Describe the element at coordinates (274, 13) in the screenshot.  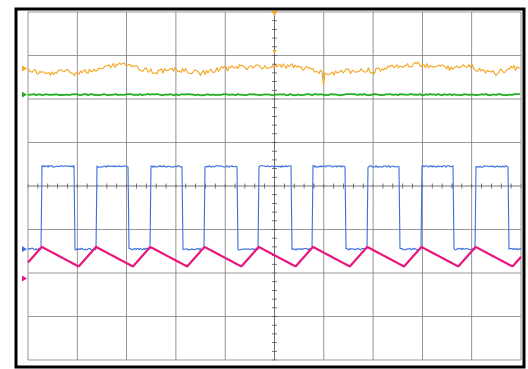
I see `trigger-position-marker` at that location.